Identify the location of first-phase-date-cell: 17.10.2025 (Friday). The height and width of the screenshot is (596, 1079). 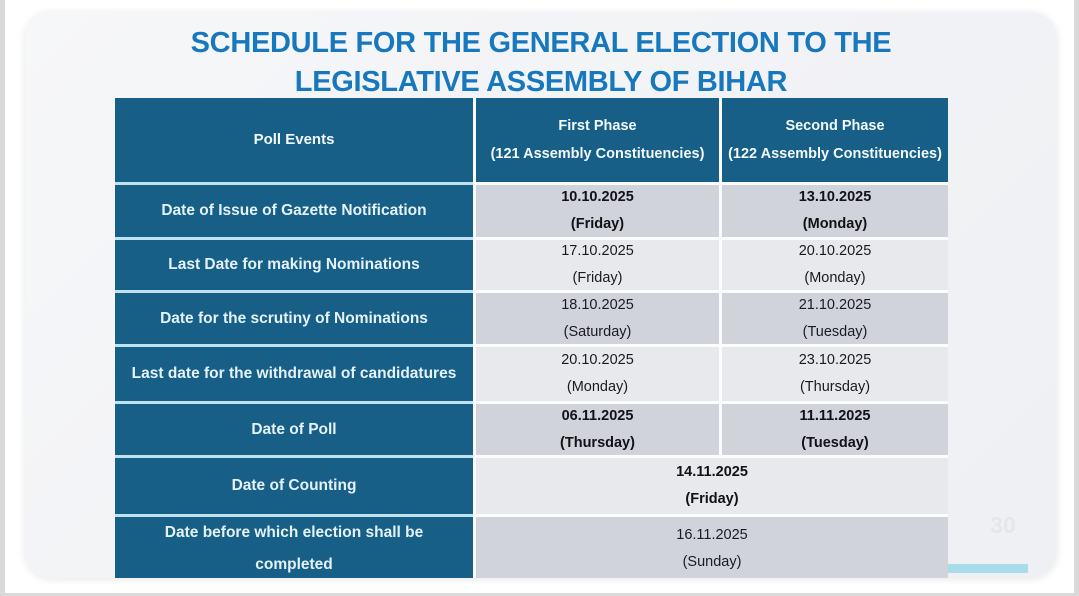
(596, 266).